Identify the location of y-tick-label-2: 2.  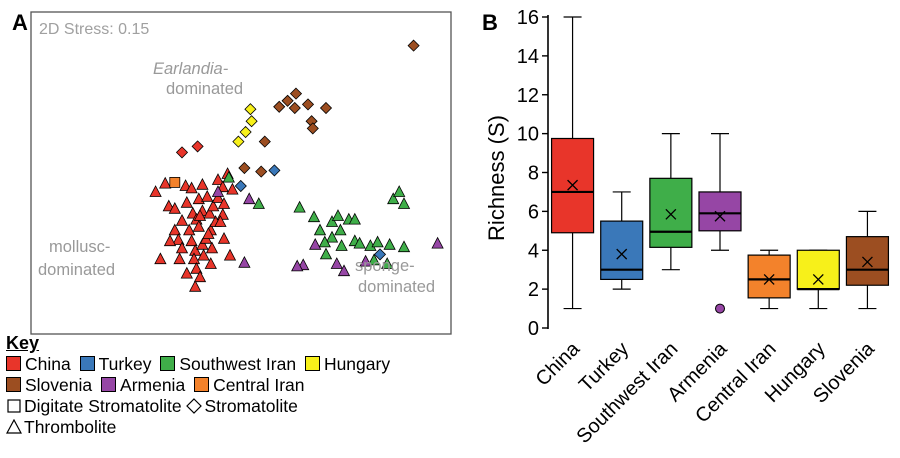
(533, 290).